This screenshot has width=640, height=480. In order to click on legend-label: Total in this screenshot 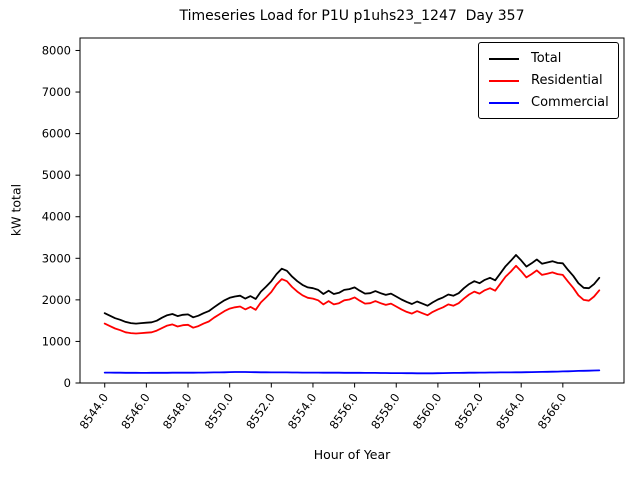, I will do `click(546, 58)`.